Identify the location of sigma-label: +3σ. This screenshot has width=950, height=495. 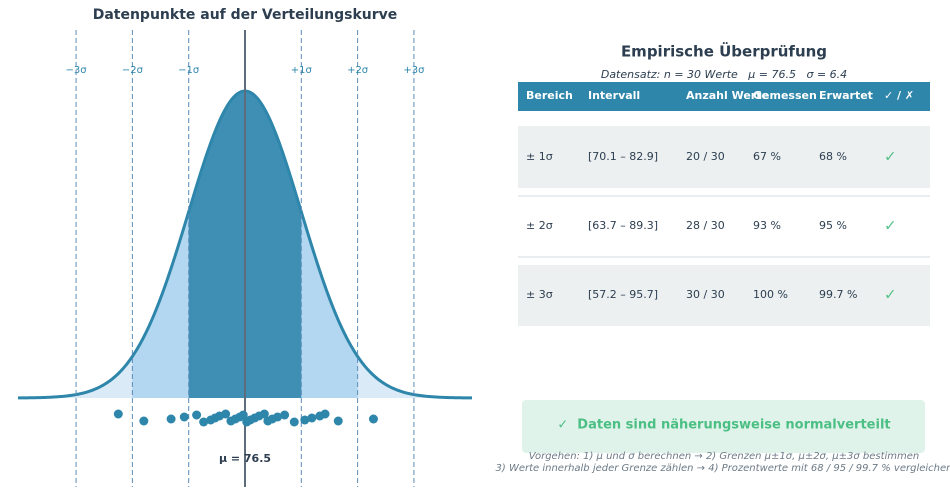
(414, 70).